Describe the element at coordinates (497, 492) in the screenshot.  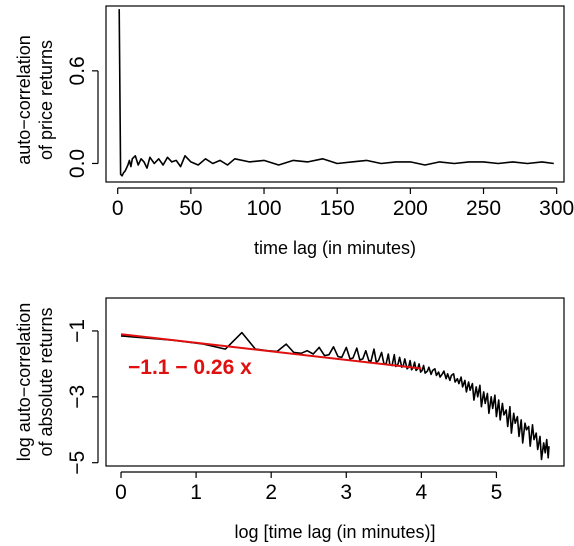
I see `x-tick-label: 5` at that location.